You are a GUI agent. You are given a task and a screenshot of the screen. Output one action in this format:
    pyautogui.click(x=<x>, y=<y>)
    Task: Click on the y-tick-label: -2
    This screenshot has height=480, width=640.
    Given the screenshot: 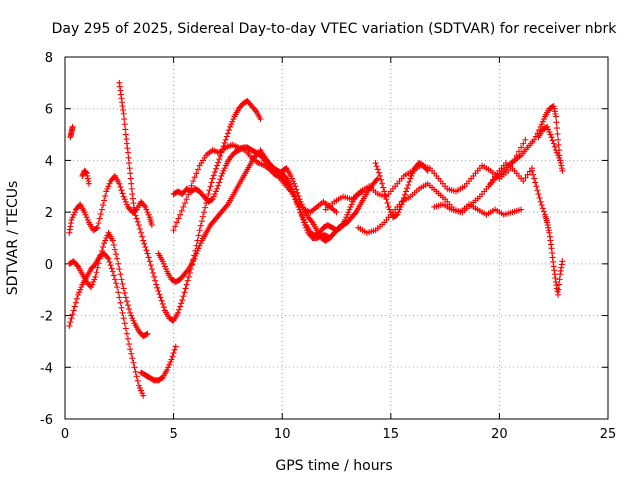 What is the action you would take?
    pyautogui.click(x=46, y=317)
    